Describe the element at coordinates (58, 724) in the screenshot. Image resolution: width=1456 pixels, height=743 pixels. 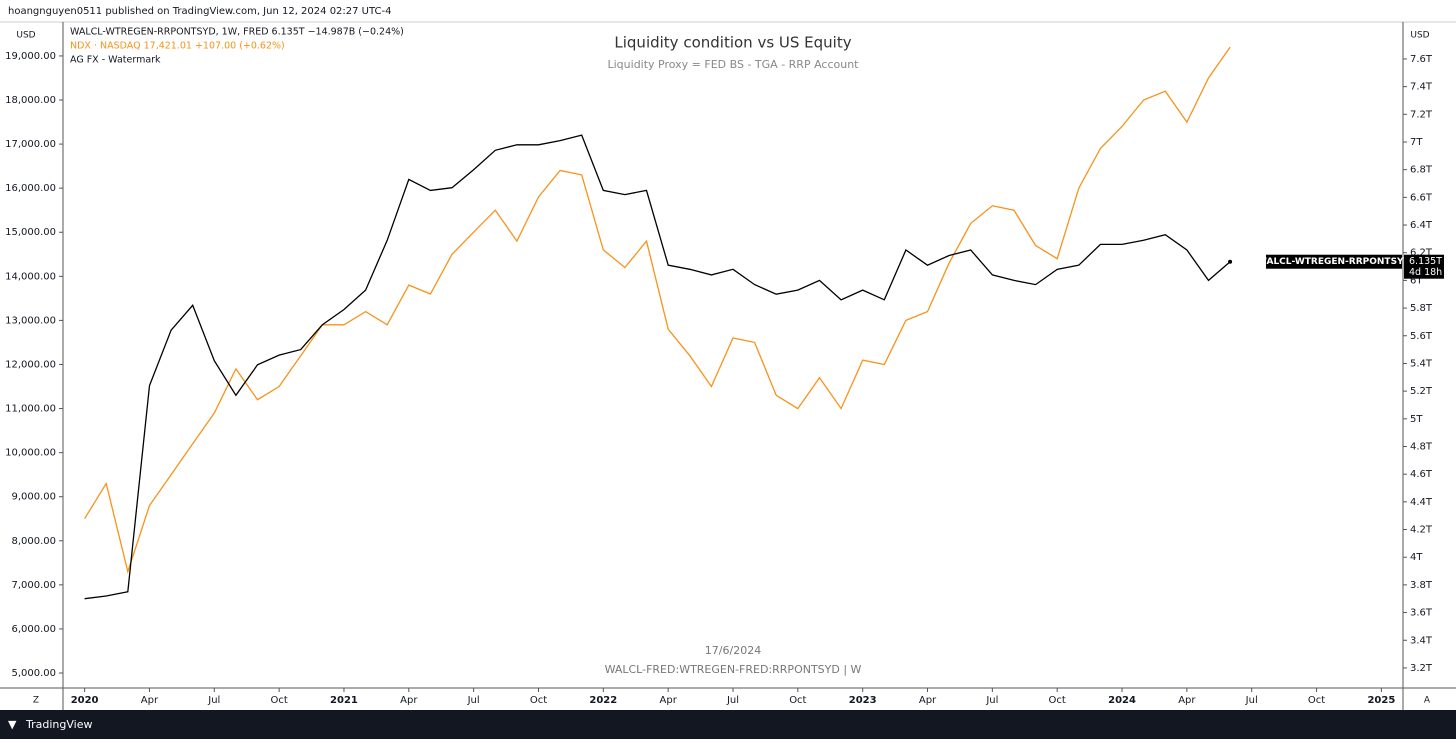
I see `footer: TradingView` at that location.